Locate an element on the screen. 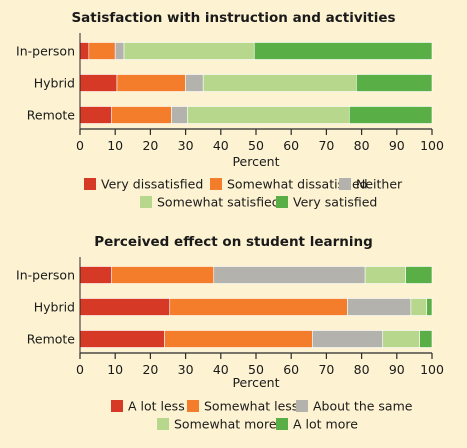  legend-swatch-very-satisfied is located at coordinates (282, 202).